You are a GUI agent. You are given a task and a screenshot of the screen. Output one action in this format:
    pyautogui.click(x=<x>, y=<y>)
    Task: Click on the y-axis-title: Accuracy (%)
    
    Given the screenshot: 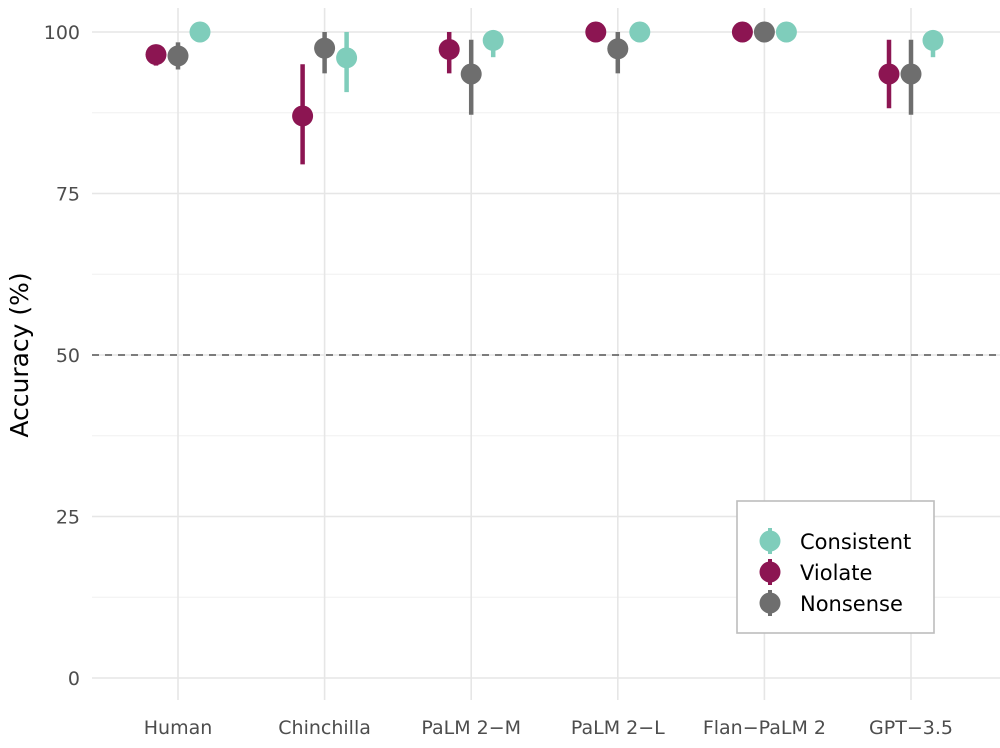 What is the action you would take?
    pyautogui.click(x=19, y=354)
    